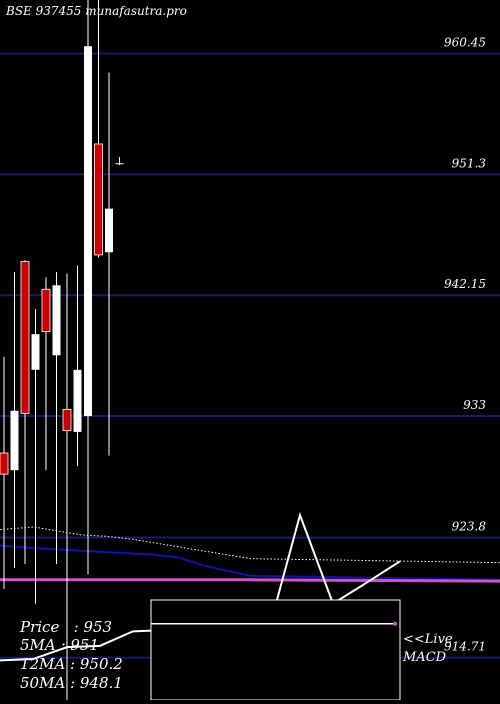 The image size is (500, 704). What do you see at coordinates (96, 11) in the screenshot?
I see `chart-title: BSE 937455 munafasutra.pro` at bounding box center [96, 11].